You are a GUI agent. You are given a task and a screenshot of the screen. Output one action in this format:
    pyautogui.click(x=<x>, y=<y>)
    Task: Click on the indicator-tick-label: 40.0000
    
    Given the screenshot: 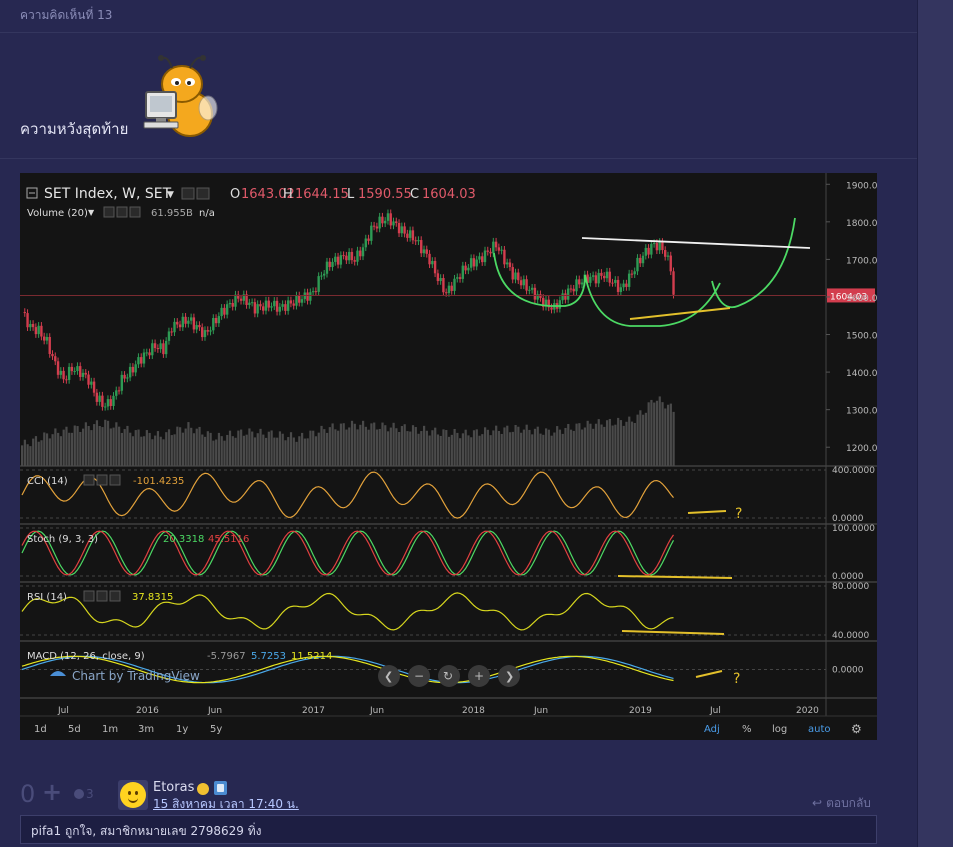 What is the action you would take?
    pyautogui.click(x=850, y=636)
    